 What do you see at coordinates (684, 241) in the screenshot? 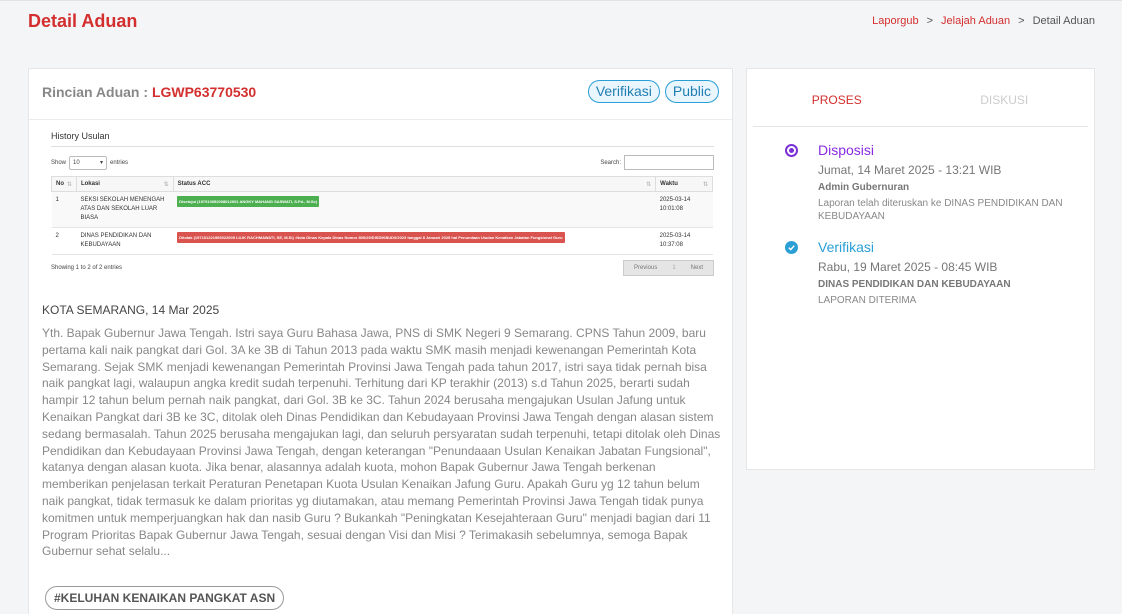
I see `cell-waktu: 2025-03-14 10:37:08` at bounding box center [684, 241].